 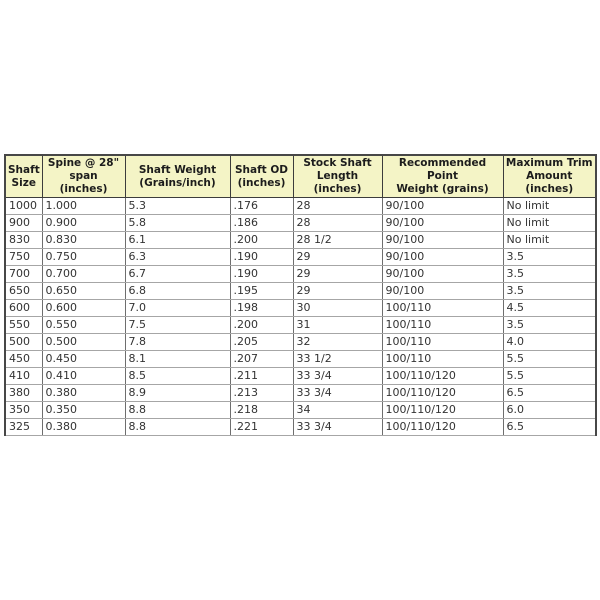 I want to click on table-cell: .207, so click(x=261, y=359).